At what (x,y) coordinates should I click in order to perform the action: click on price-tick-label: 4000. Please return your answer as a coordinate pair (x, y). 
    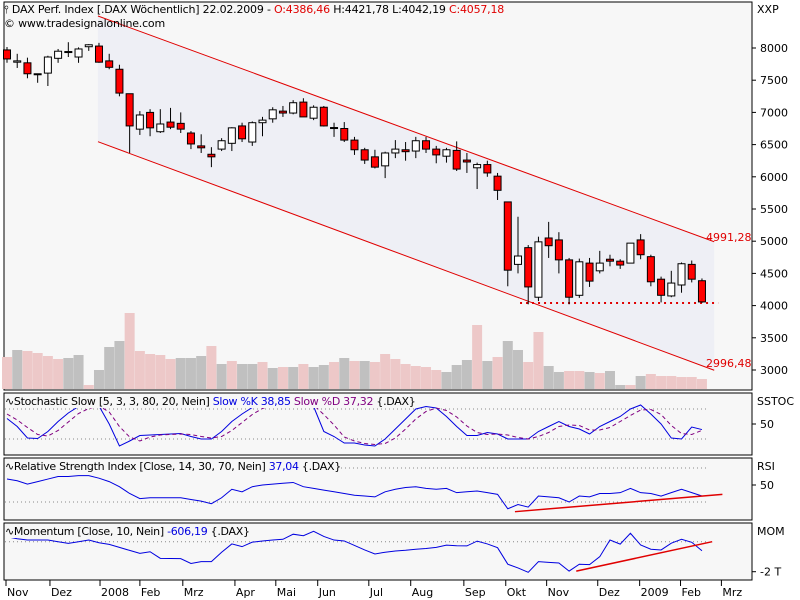
    Looking at the image, I should click on (774, 306).